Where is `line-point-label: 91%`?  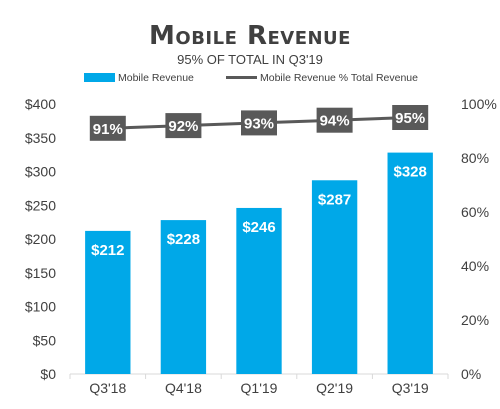
line-point-label: 91% is located at coordinates (108, 129).